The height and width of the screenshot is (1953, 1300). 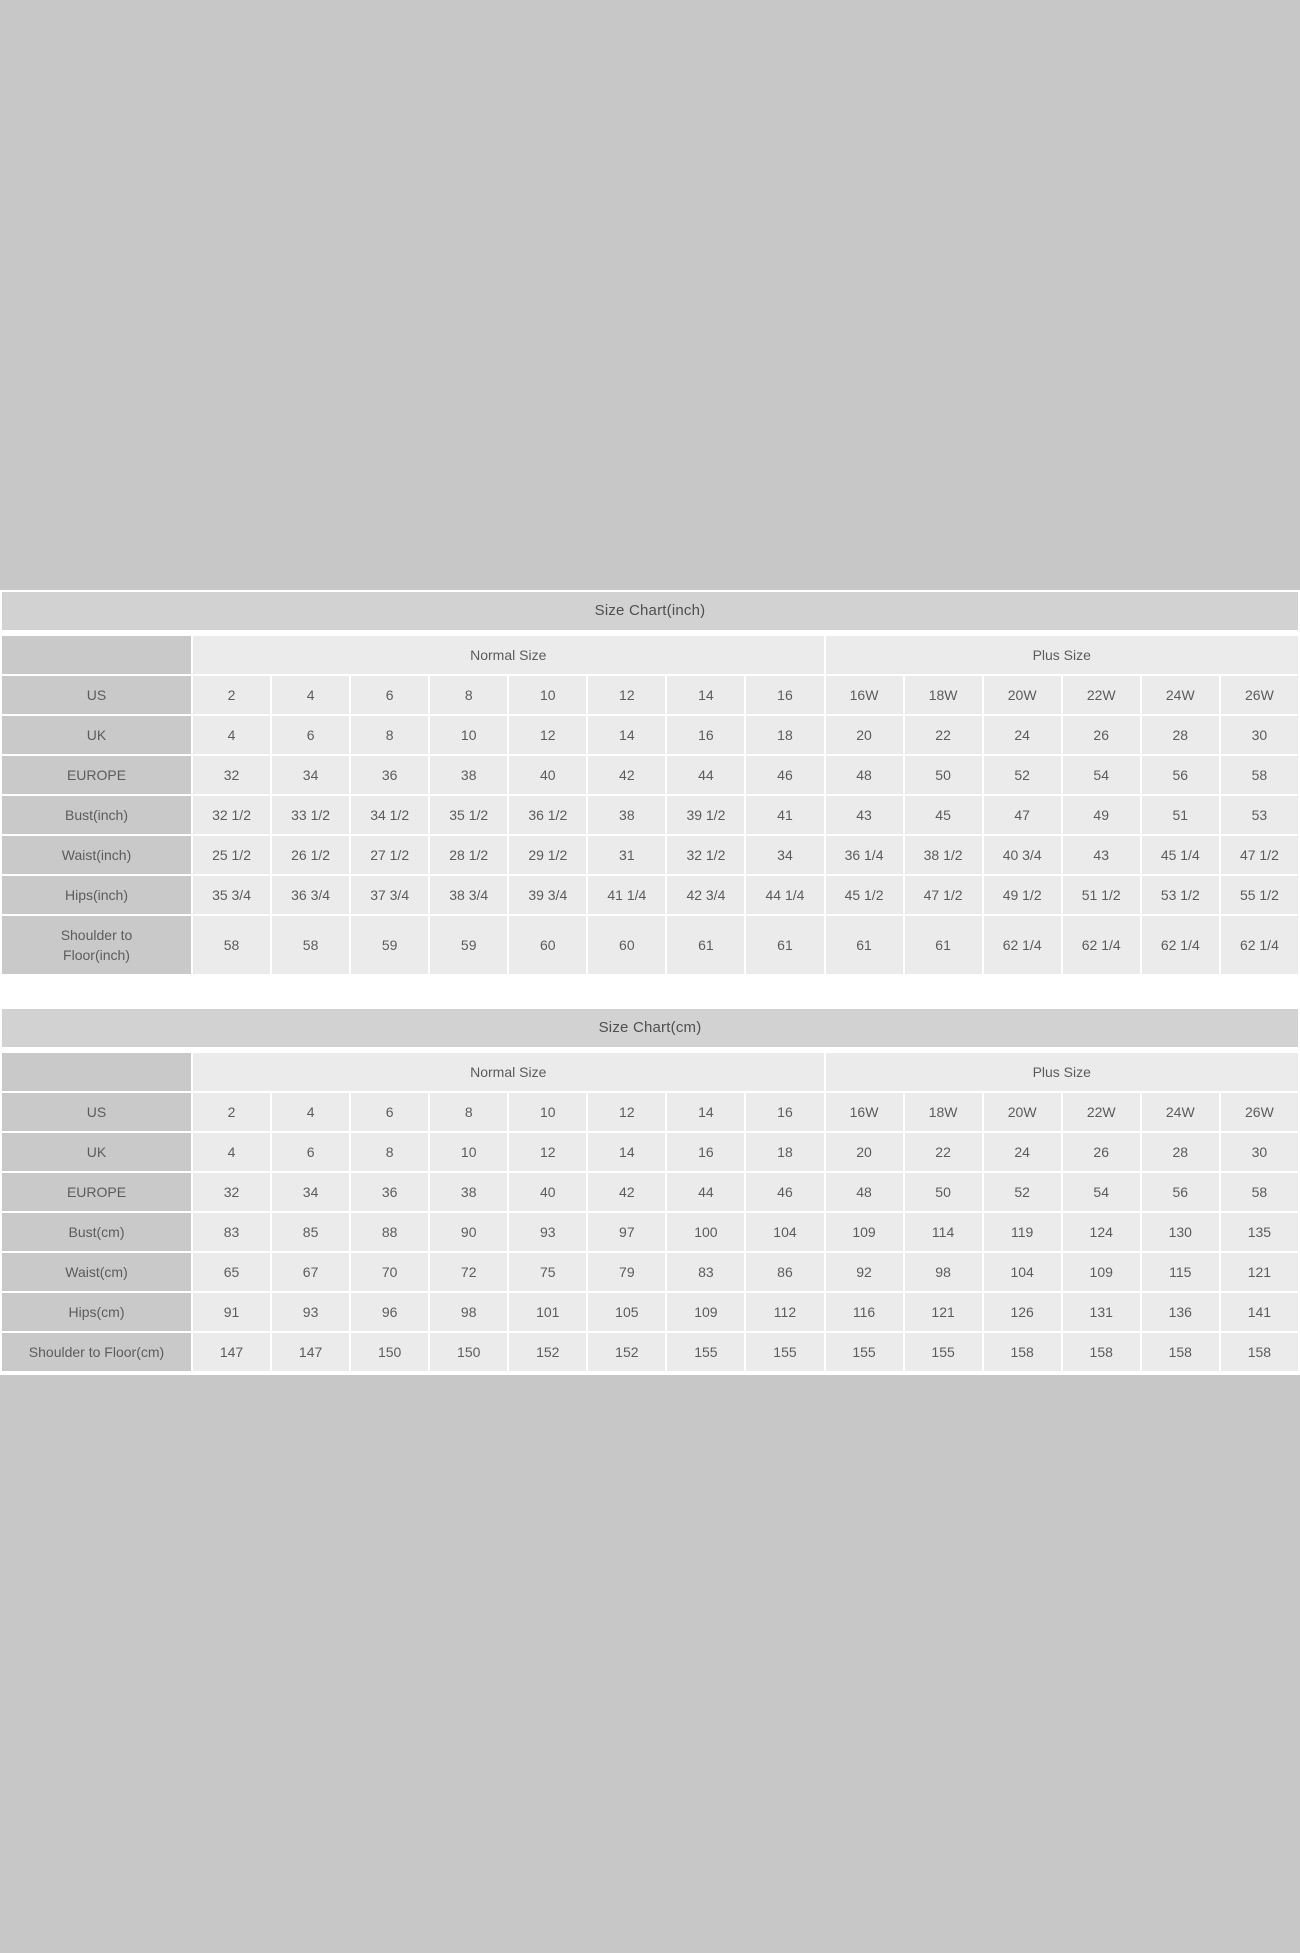 What do you see at coordinates (943, 695) in the screenshot?
I see `size-value-cell: 18W` at bounding box center [943, 695].